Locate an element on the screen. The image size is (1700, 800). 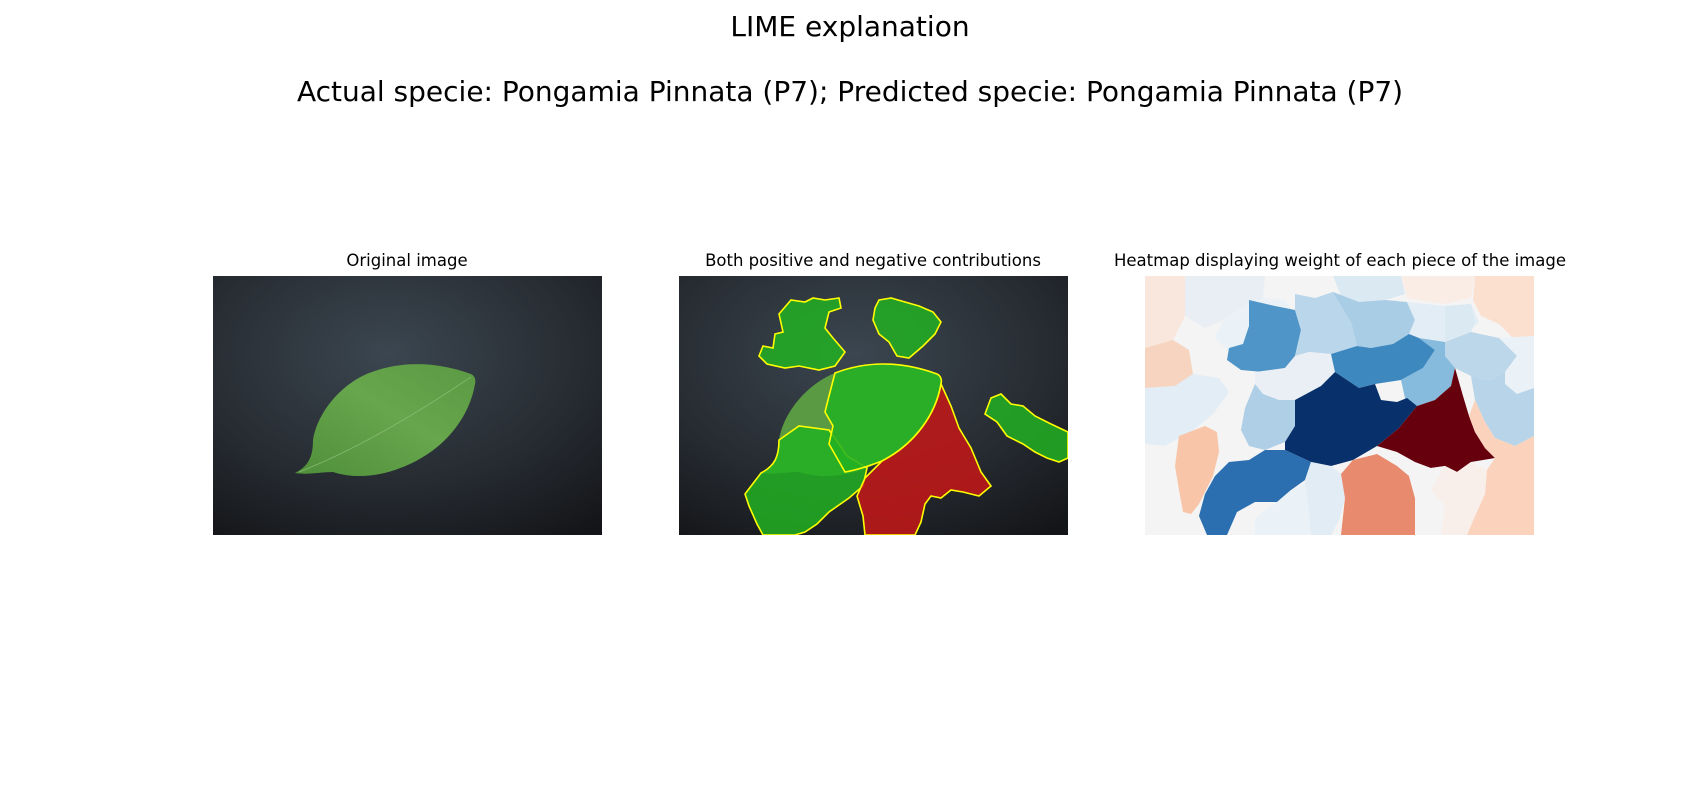
original-image-title: Original image is located at coordinates (407, 260).